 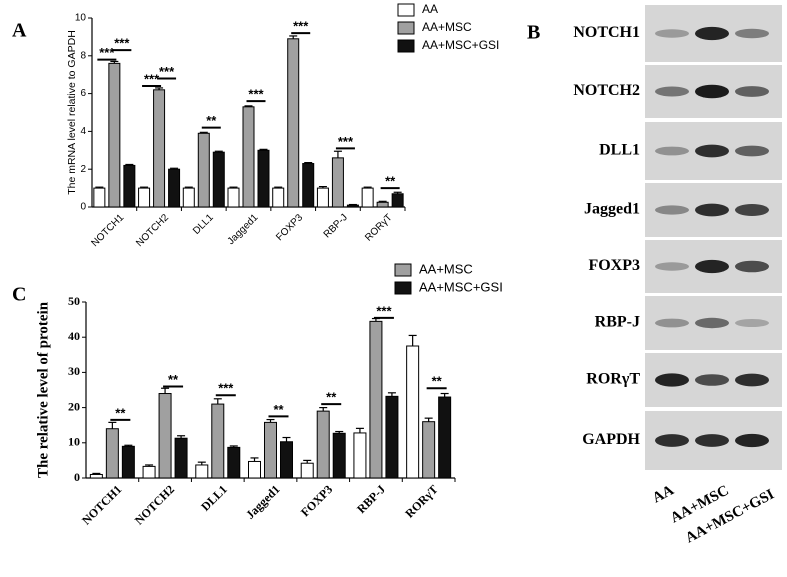 I want to click on y-tick-label: 30, so click(x=74, y=371).